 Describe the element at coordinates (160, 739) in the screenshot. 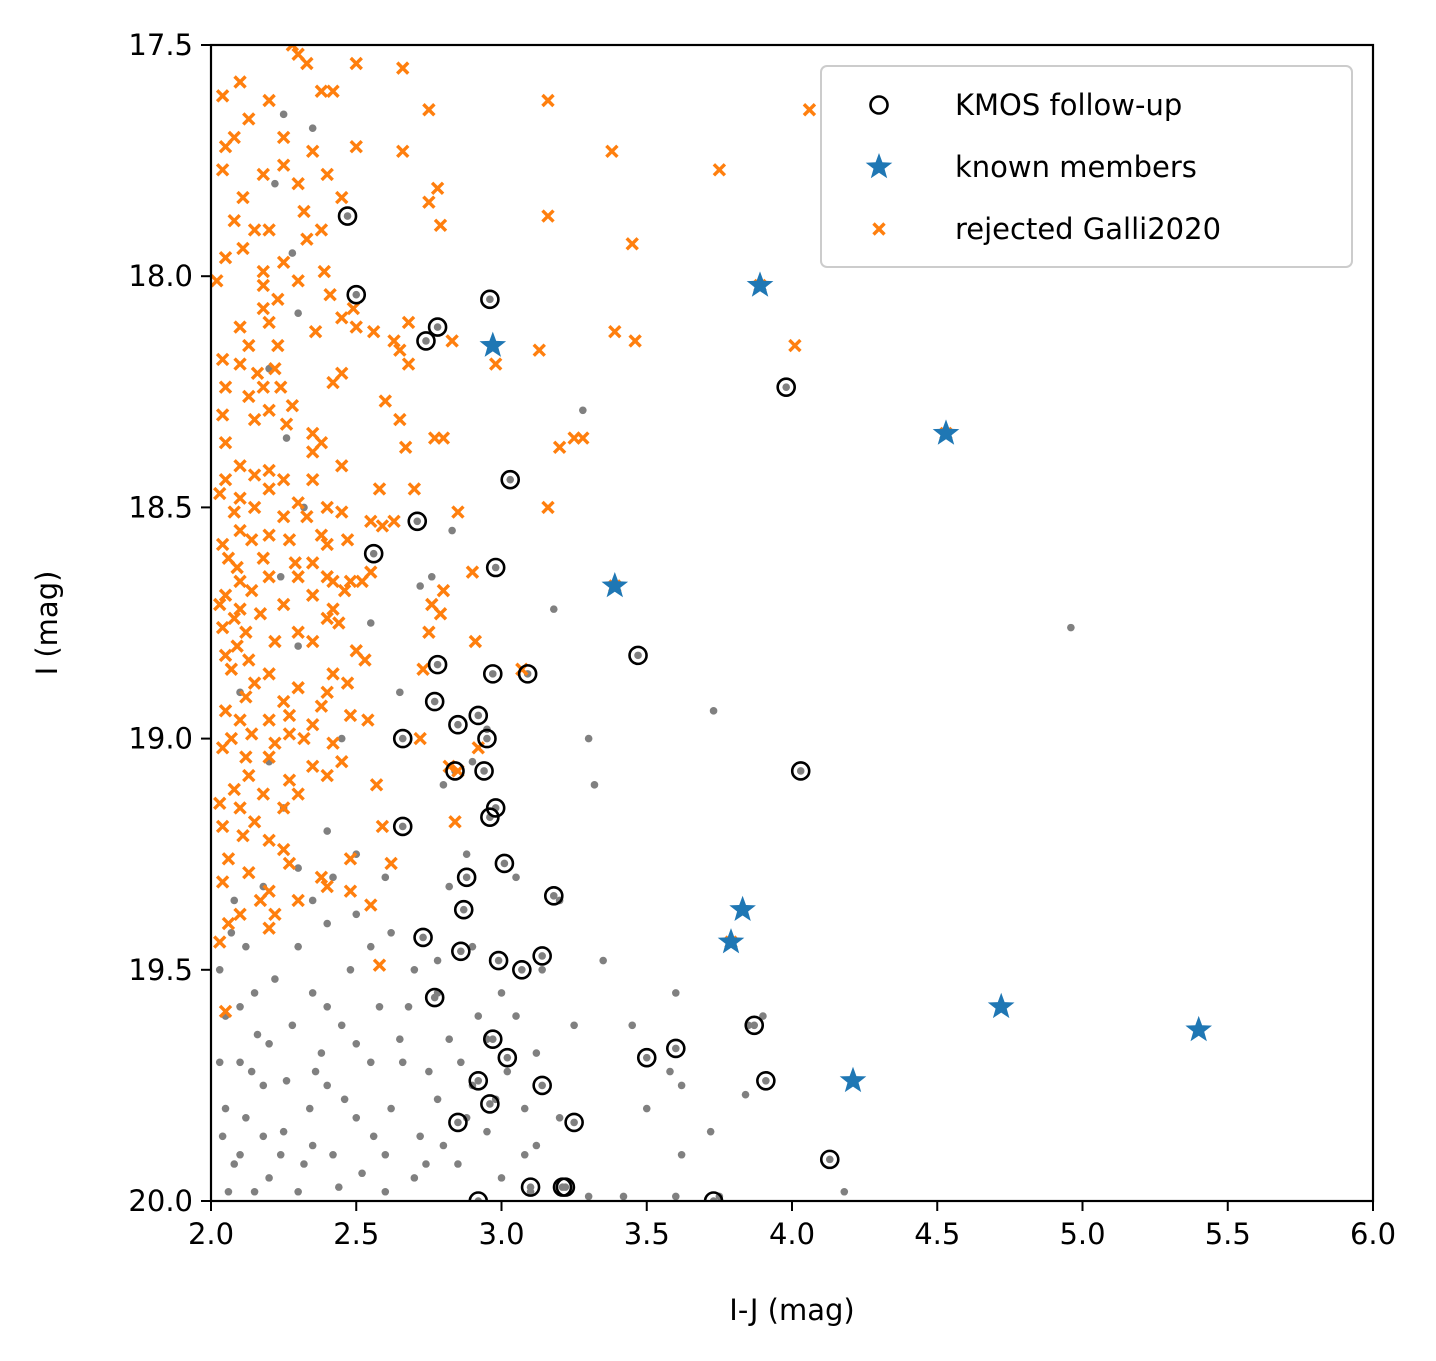

I see `y-tick-label: 19.0` at that location.